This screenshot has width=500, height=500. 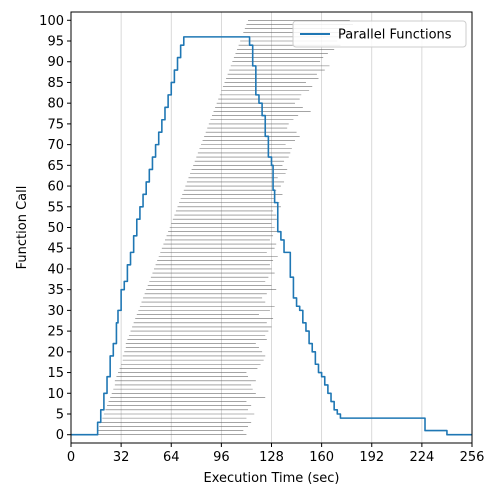 I want to click on y-tick-label: 20, so click(x=55, y=352).